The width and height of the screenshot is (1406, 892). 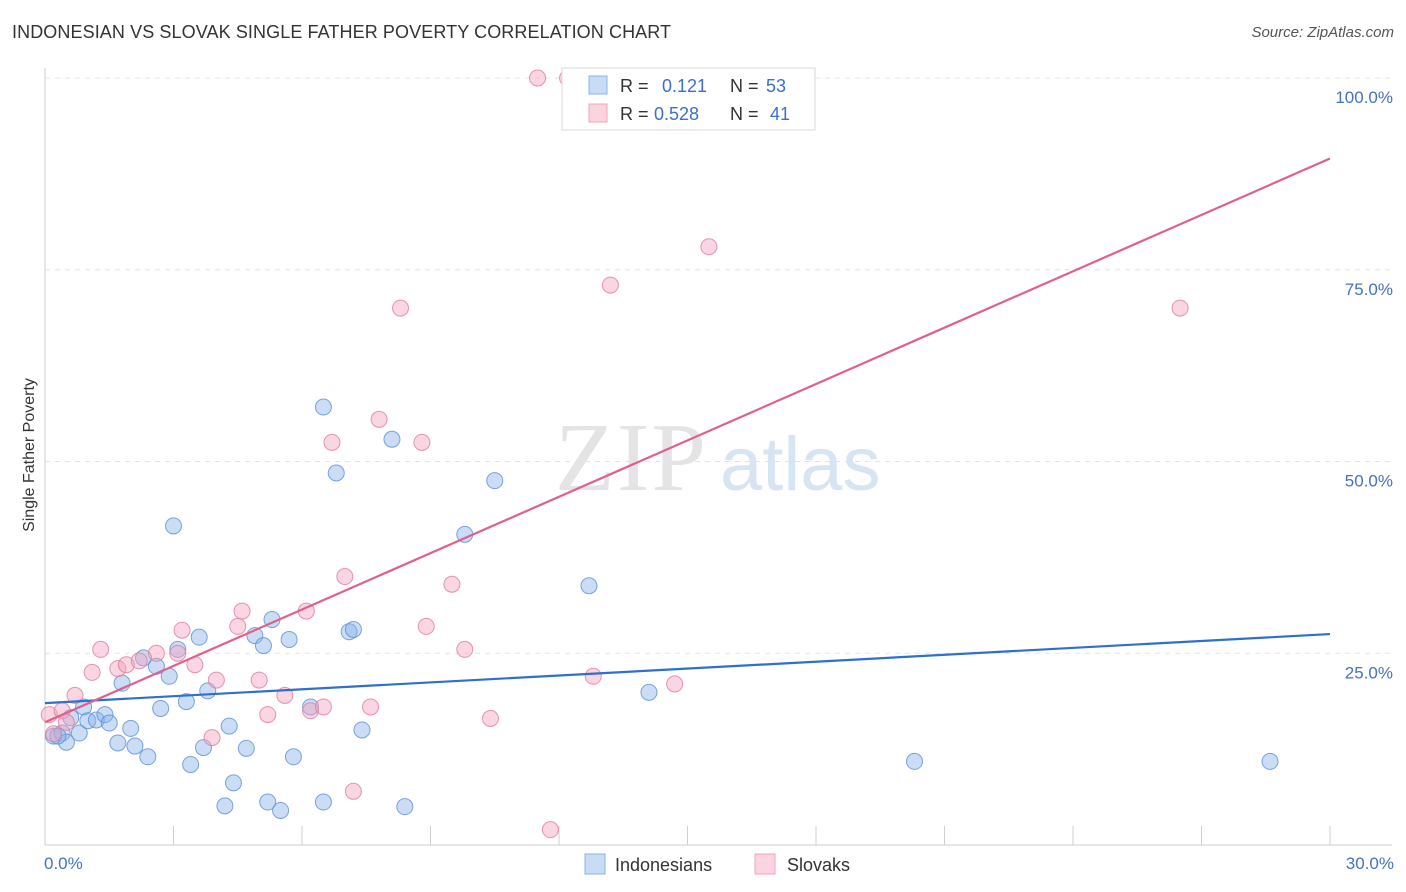 What do you see at coordinates (1364, 97) in the screenshot?
I see `y-tick-label: 100.0%` at bounding box center [1364, 97].